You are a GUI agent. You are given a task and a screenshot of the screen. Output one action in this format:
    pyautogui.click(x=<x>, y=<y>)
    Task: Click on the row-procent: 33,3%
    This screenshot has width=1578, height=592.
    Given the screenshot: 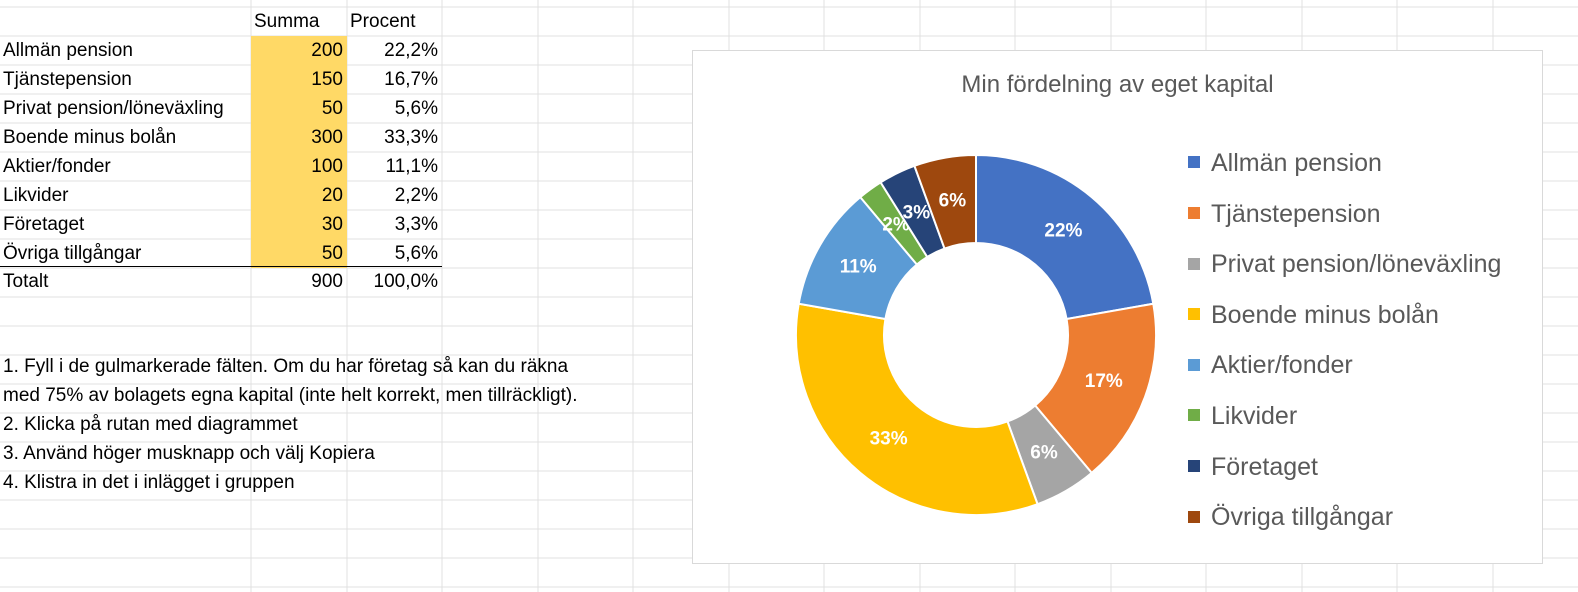 What is the action you would take?
    pyautogui.click(x=411, y=137)
    